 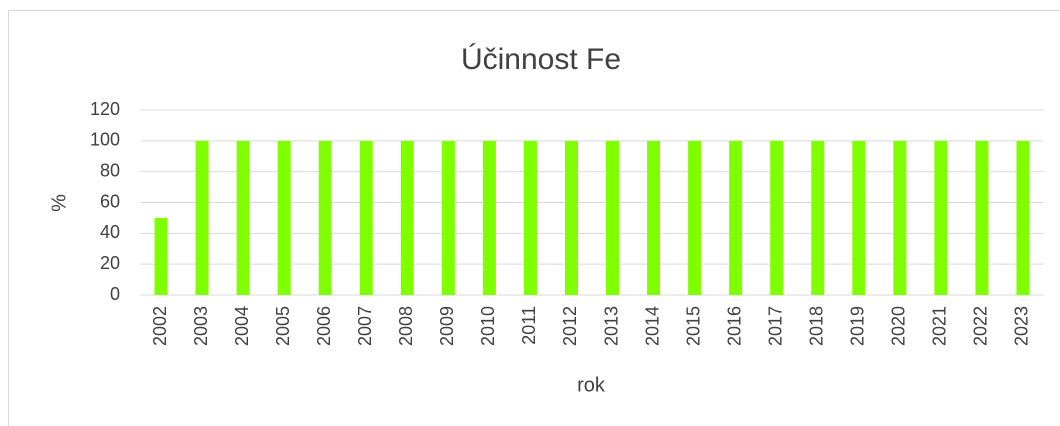 I want to click on x-tick-label: 2018, so click(x=817, y=326).